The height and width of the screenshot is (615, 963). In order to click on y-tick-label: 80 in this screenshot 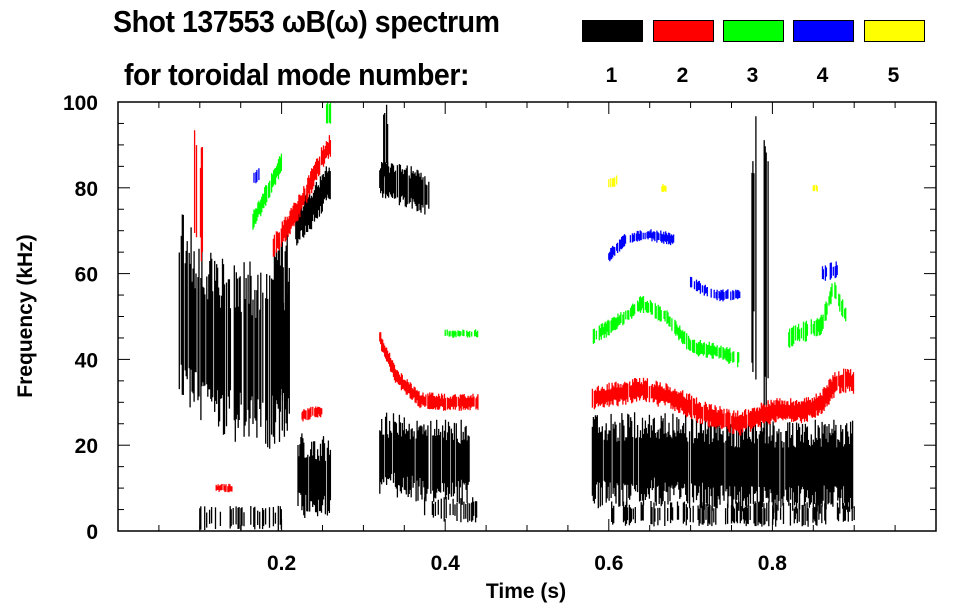, I will do `click(86, 189)`.